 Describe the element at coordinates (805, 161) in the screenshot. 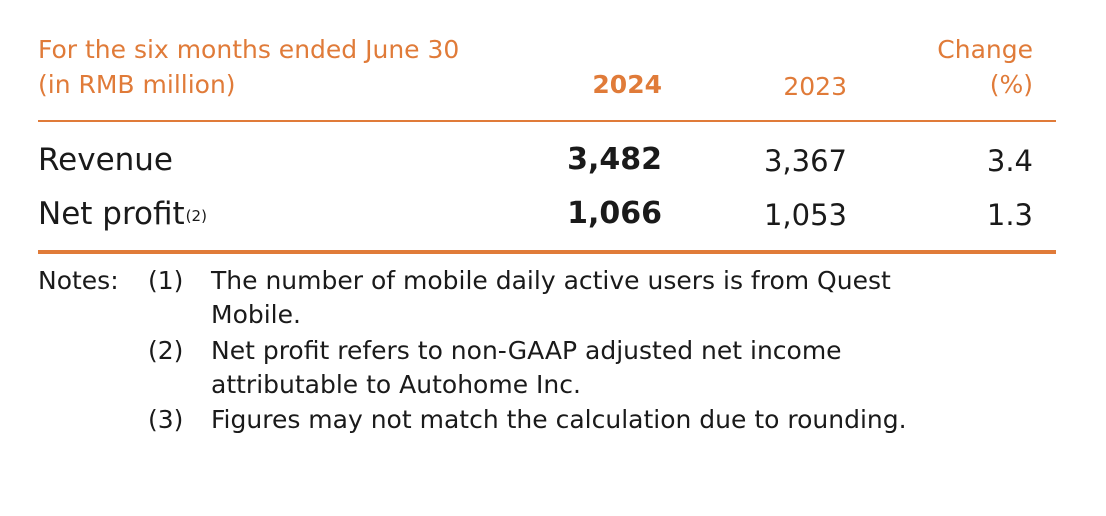

I see `row-revenue-2023: 3,367` at that location.